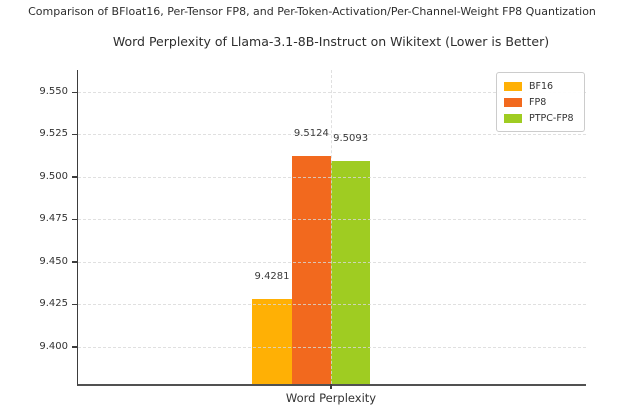  Describe the element at coordinates (53, 304) in the screenshot. I see `y-tick-label: 9.425` at that location.